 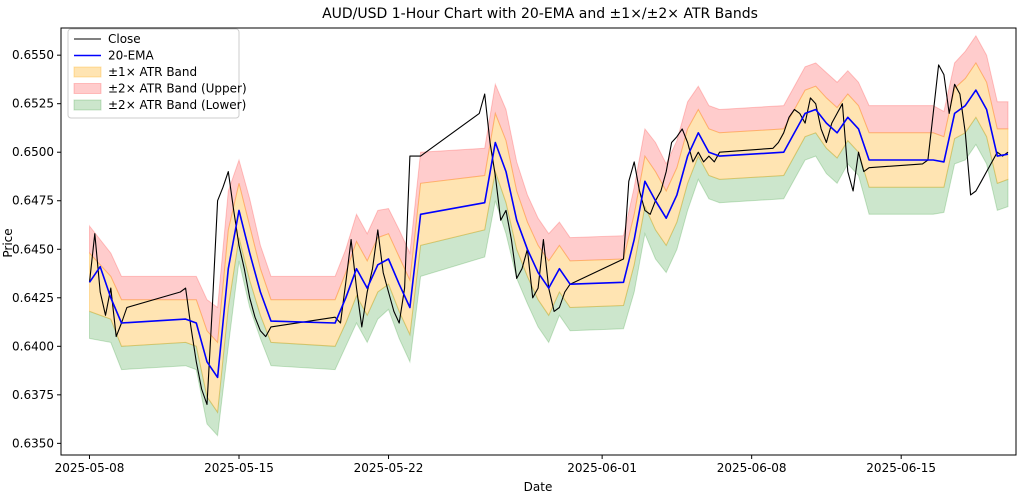 I want to click on x-tick-label: 2025-06-15, so click(x=901, y=468).